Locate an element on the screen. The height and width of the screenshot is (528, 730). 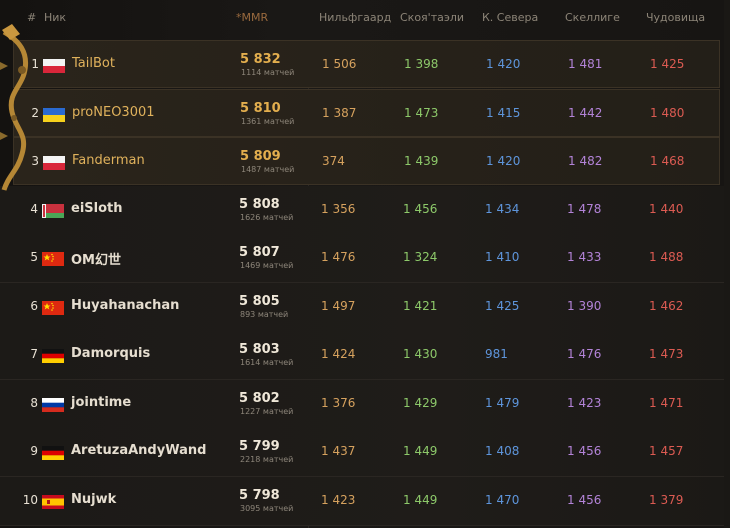
rank: 7 is located at coordinates (34, 354).